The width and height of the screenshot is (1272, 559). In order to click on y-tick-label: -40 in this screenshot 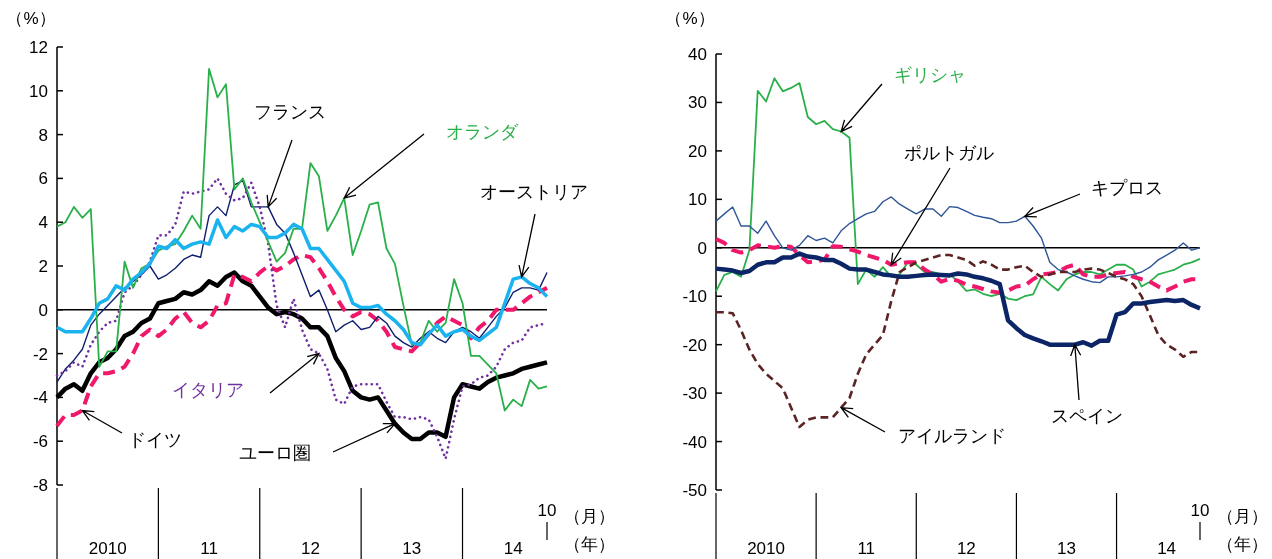, I will do `click(694, 442)`.